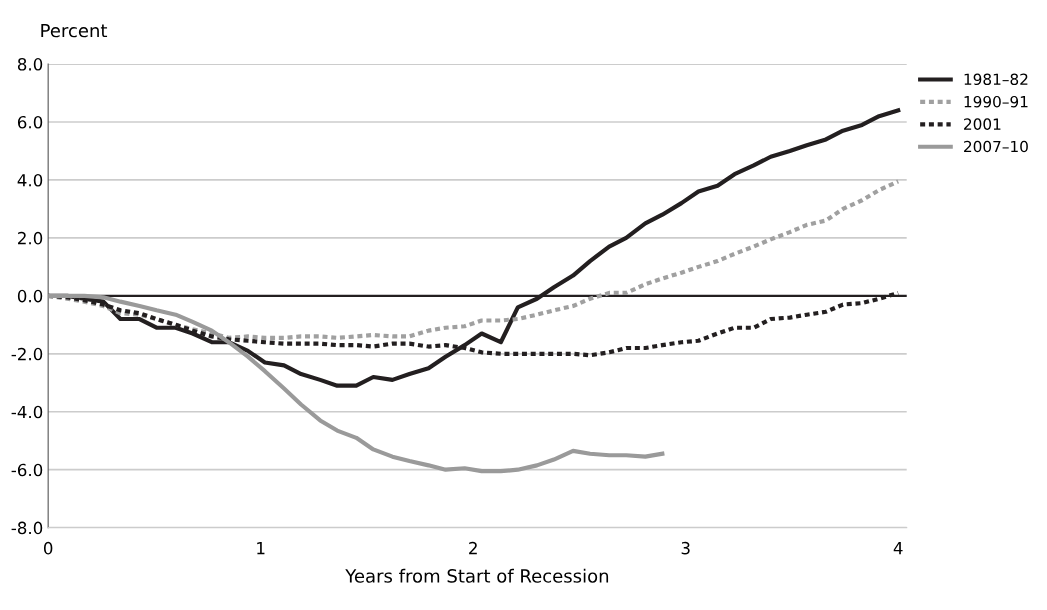 This screenshot has height=610, width=1047. Describe the element at coordinates (982, 124) in the screenshot. I see `legend-label: 2001` at that location.